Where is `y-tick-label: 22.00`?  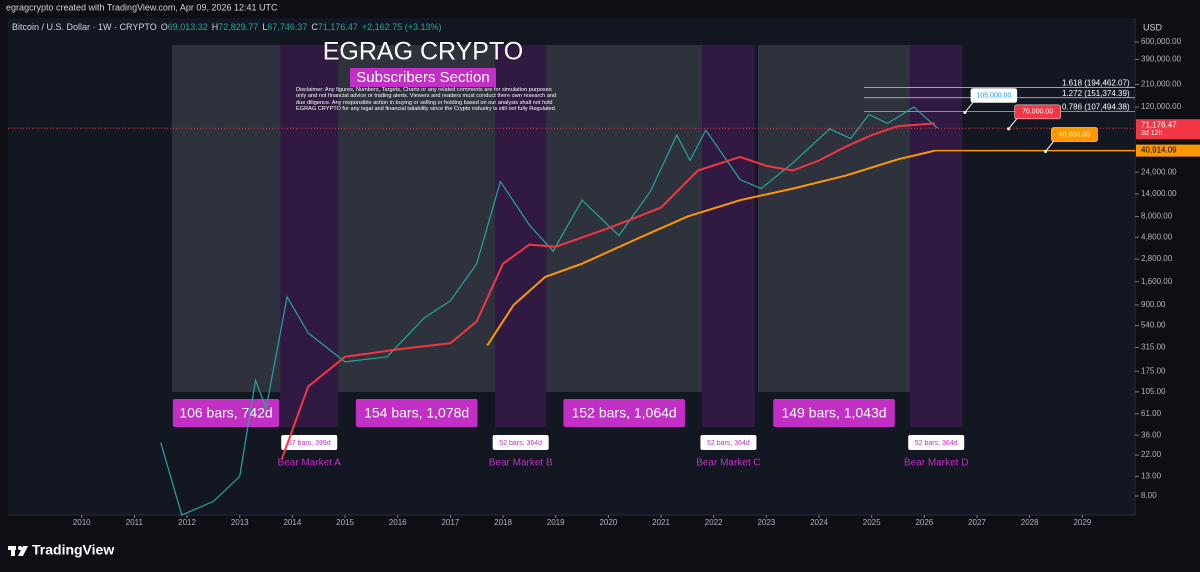 y-tick-label: 22.00 is located at coordinates (1151, 454).